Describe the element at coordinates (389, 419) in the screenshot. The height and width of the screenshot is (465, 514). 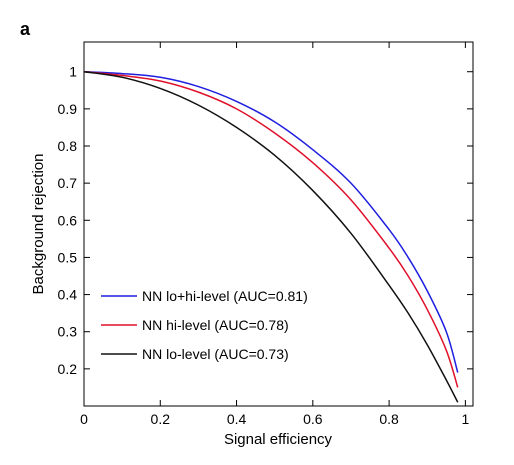
I see `x-tick-label: 0.8` at that location.